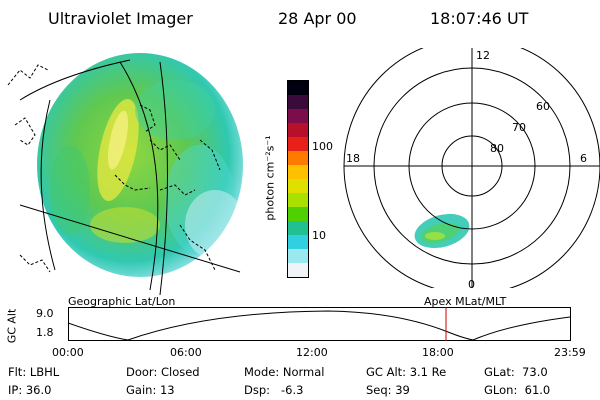 This screenshot has width=600, height=400. I want to click on geographic-label: Geographic Lat/Lon, so click(122, 301).